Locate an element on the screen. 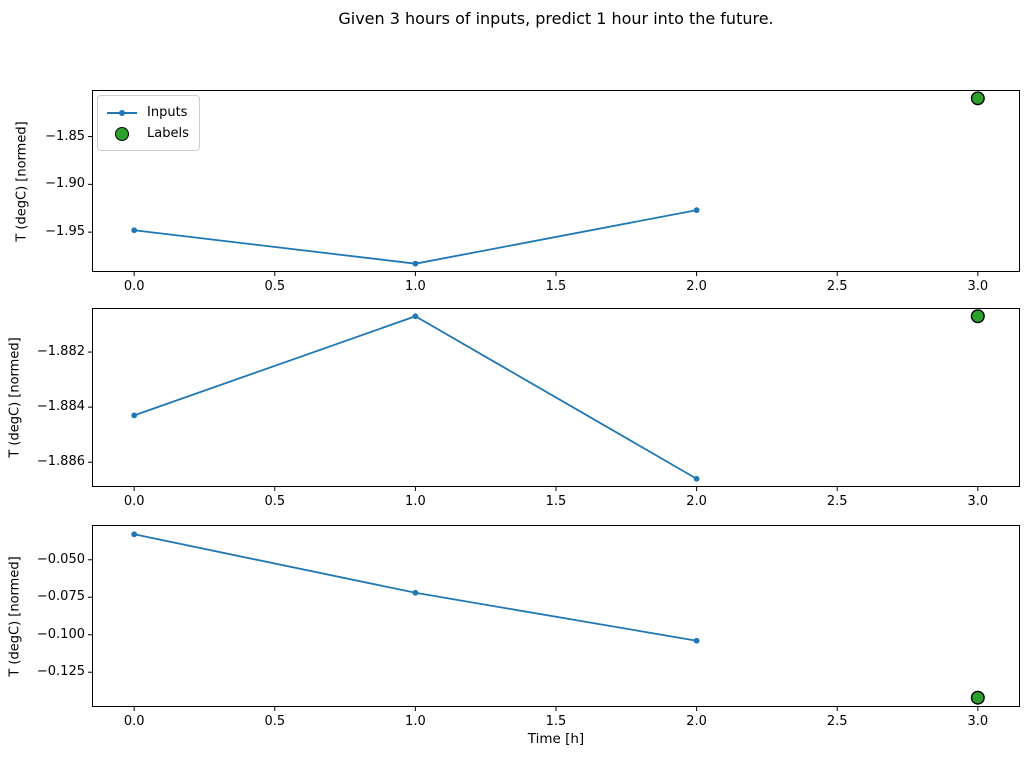 The height and width of the screenshot is (759, 1030). x-axis-label: Time [h] is located at coordinates (556, 739).